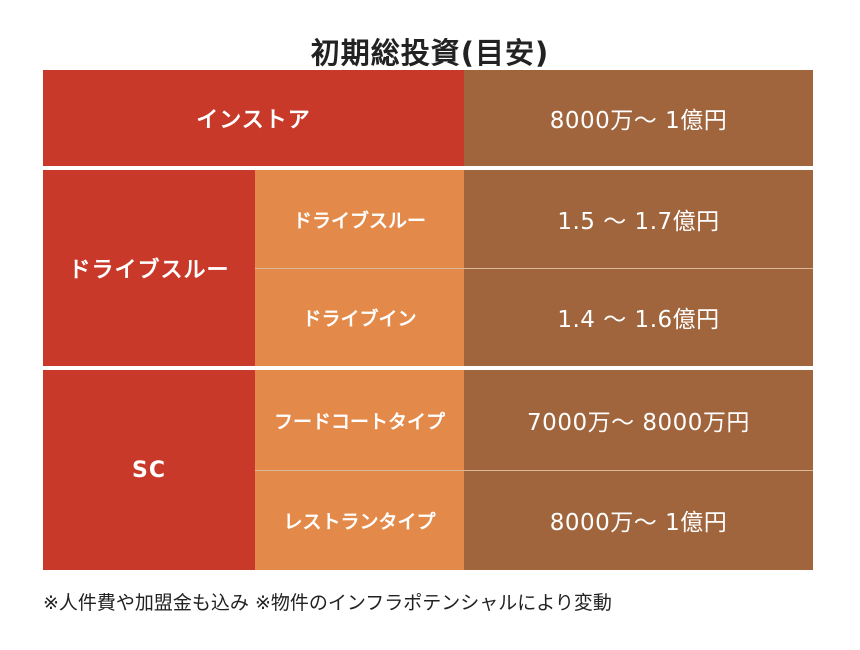 This screenshot has height=650, width=860. What do you see at coordinates (534, 470) in the screenshot?
I see `divider-sc` at bounding box center [534, 470].